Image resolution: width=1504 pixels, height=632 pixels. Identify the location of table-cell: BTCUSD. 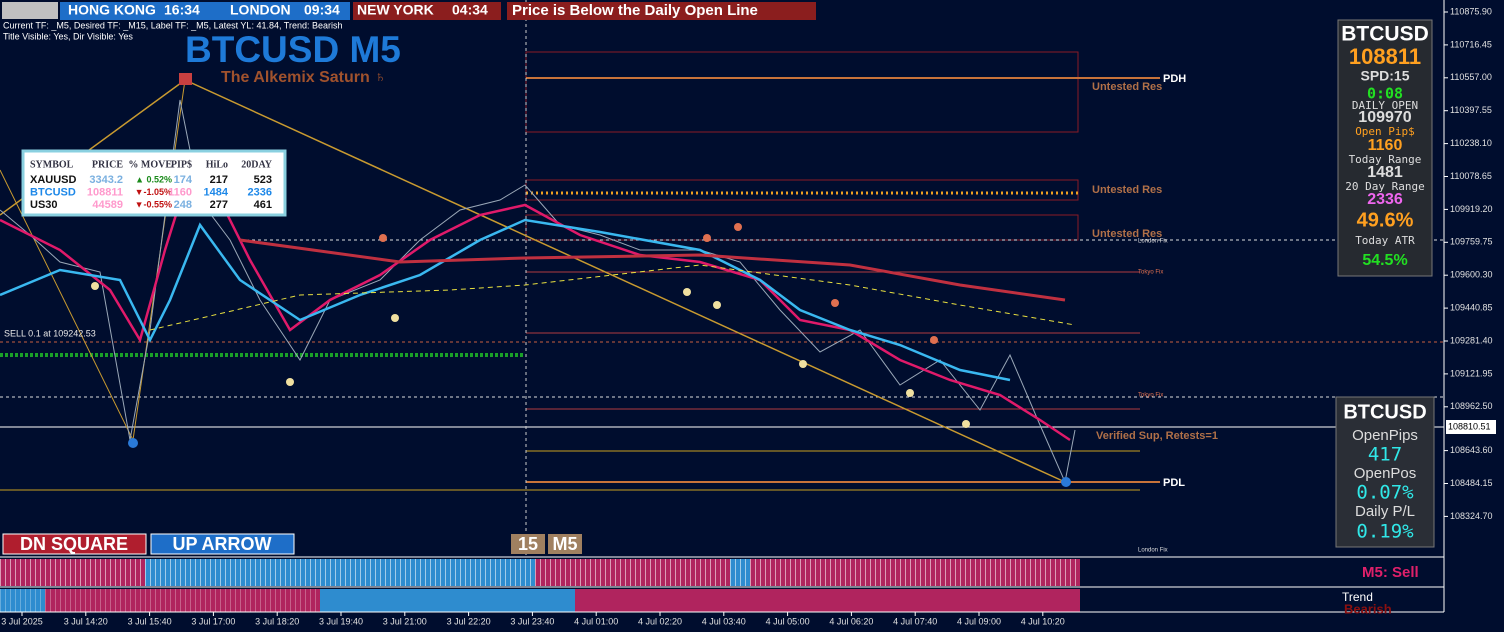
(53, 192).